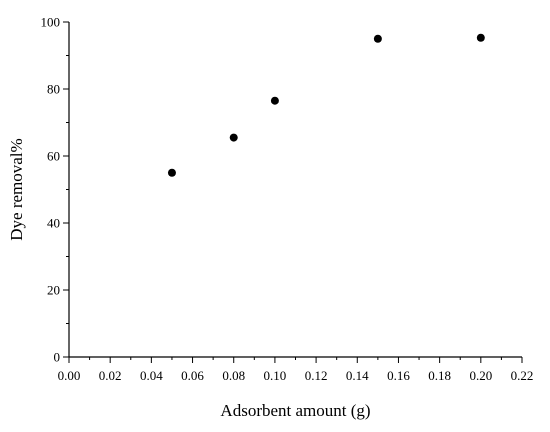 This screenshot has height=432, width=550. Describe the element at coordinates (53, 89) in the screenshot. I see `y-tick-label: 80` at that location.